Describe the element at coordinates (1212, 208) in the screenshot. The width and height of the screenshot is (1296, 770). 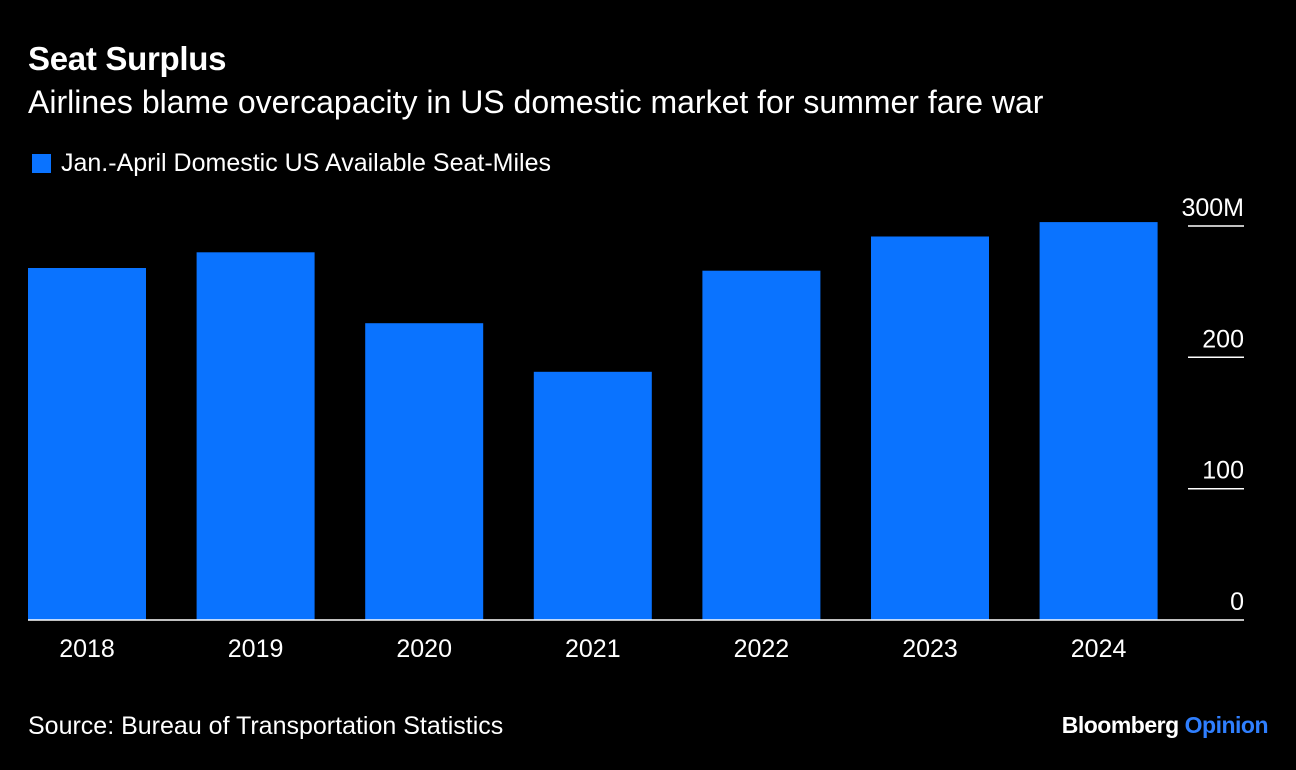
I see `y-tick-label: 300M` at that location.